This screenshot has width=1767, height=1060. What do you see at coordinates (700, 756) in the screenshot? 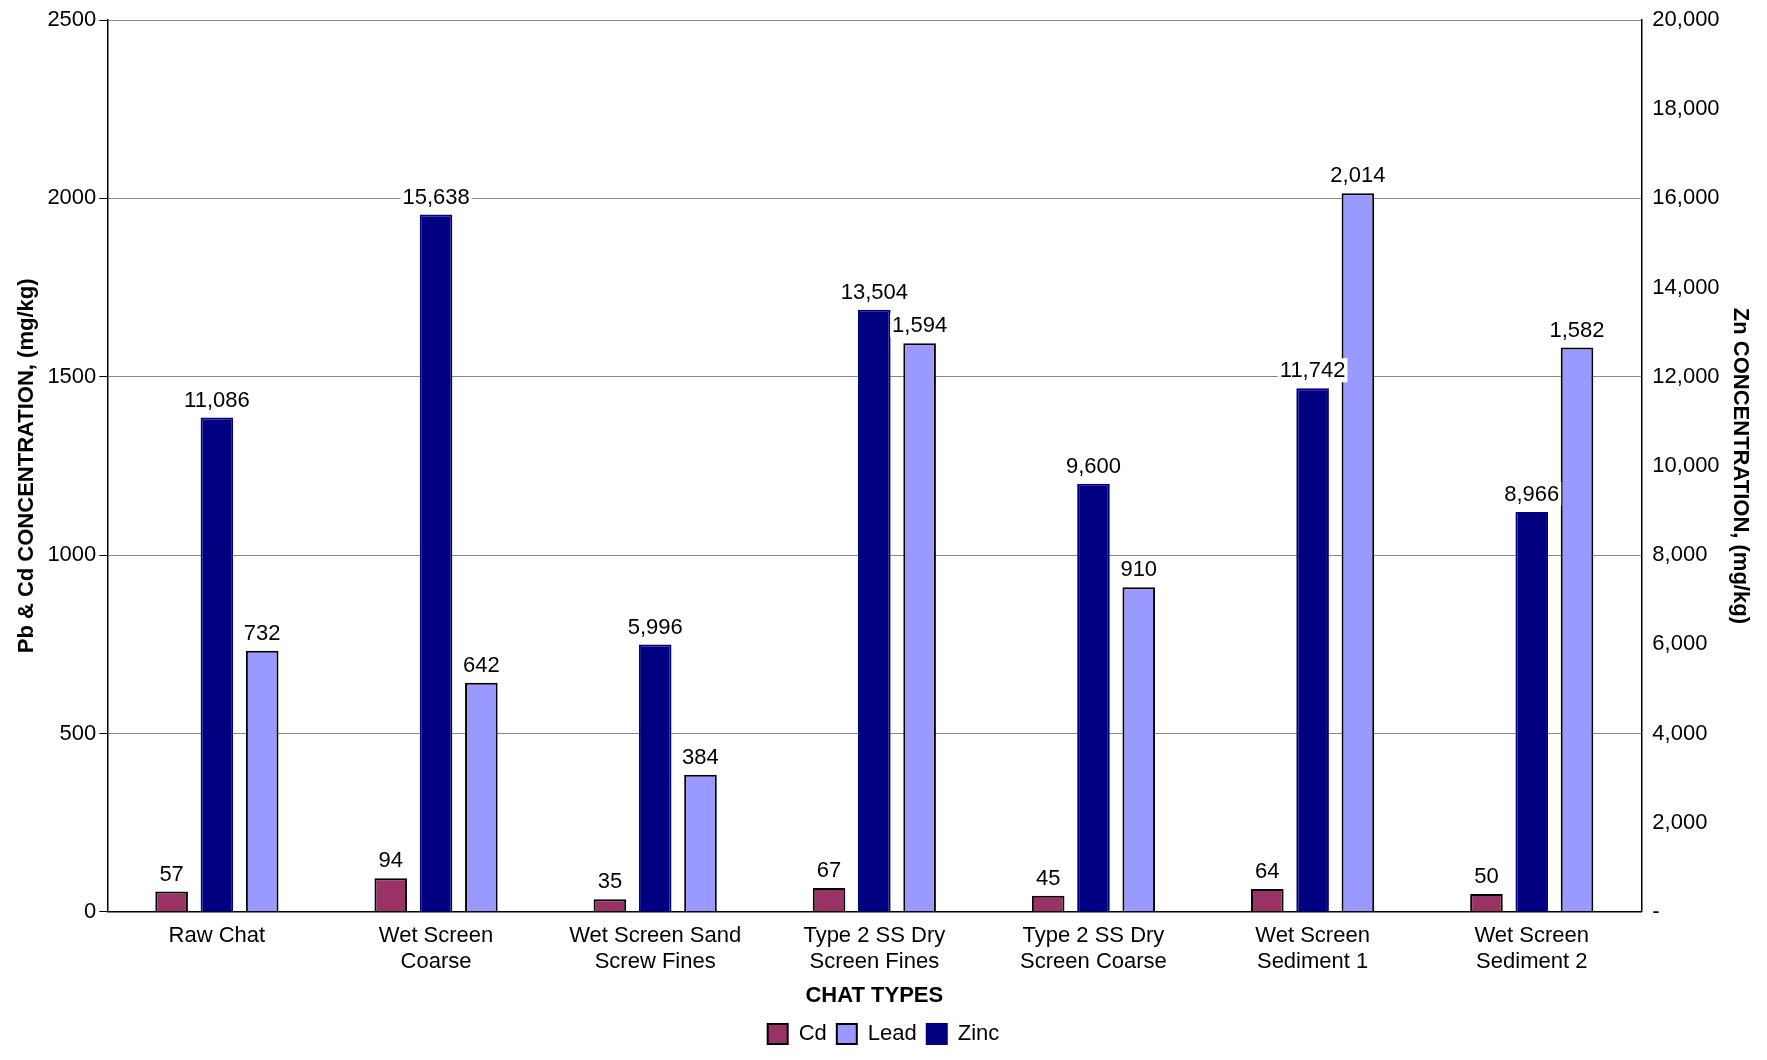
I see `data-label: 384` at bounding box center [700, 756].